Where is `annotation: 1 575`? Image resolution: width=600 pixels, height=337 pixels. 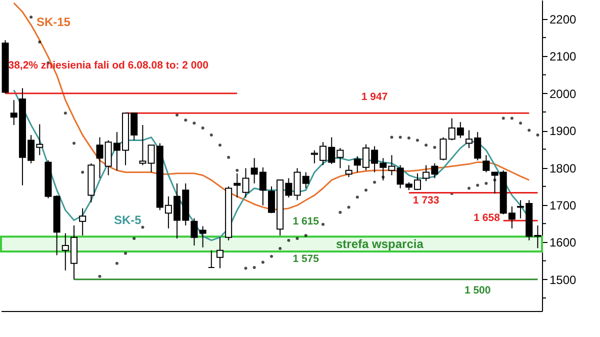
annotation: 1 575 is located at coordinates (306, 259).